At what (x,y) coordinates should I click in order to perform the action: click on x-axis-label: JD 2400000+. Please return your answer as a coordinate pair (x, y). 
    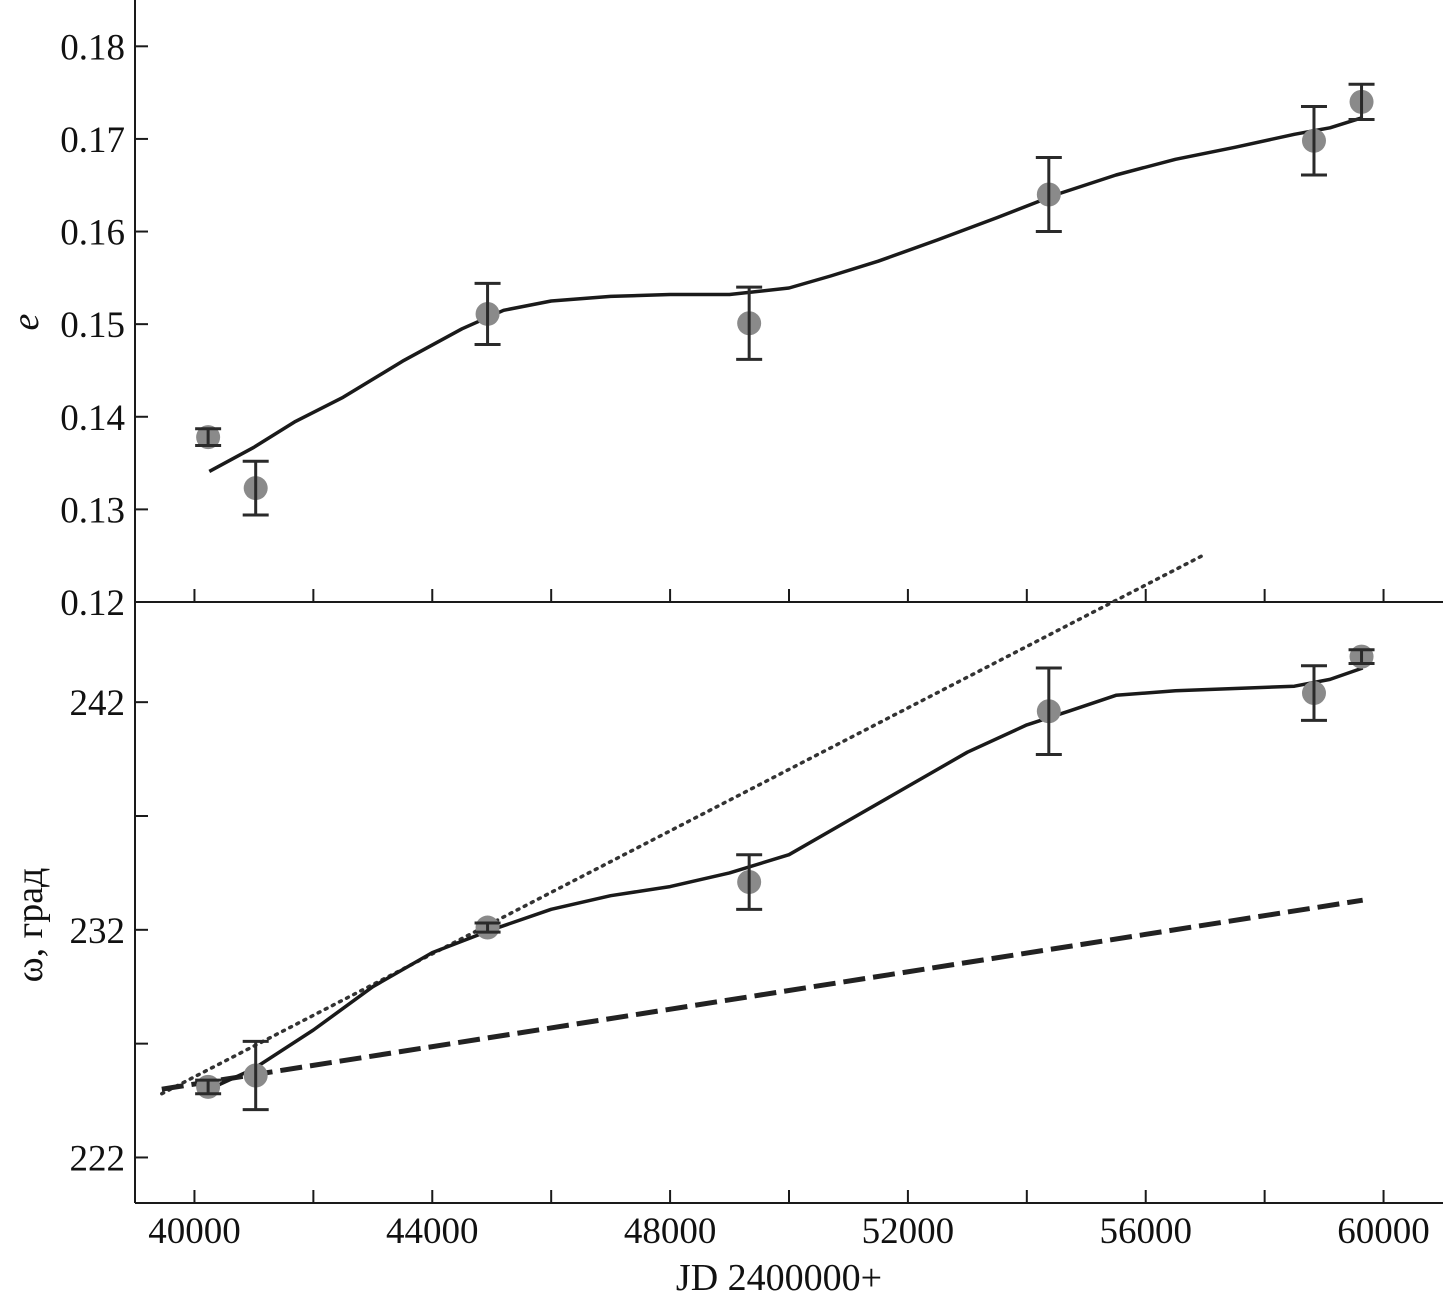
    Looking at the image, I should click on (779, 1278).